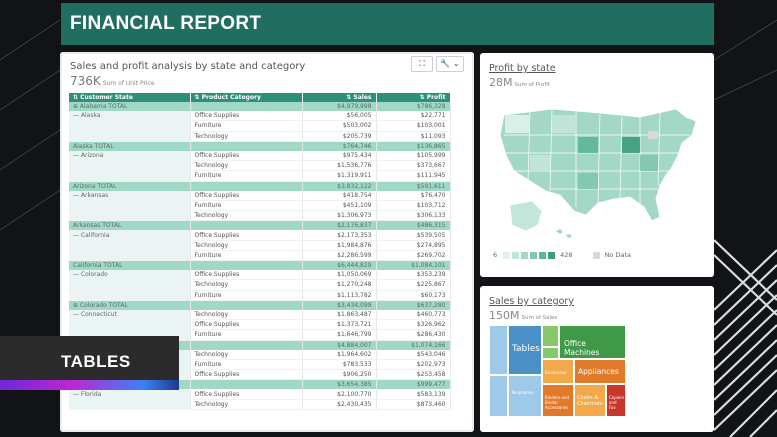 The height and width of the screenshot is (437, 777). What do you see at coordinates (130, 225) in the screenshot?
I see `cell-state: Arkansas TOTAL` at bounding box center [130, 225].